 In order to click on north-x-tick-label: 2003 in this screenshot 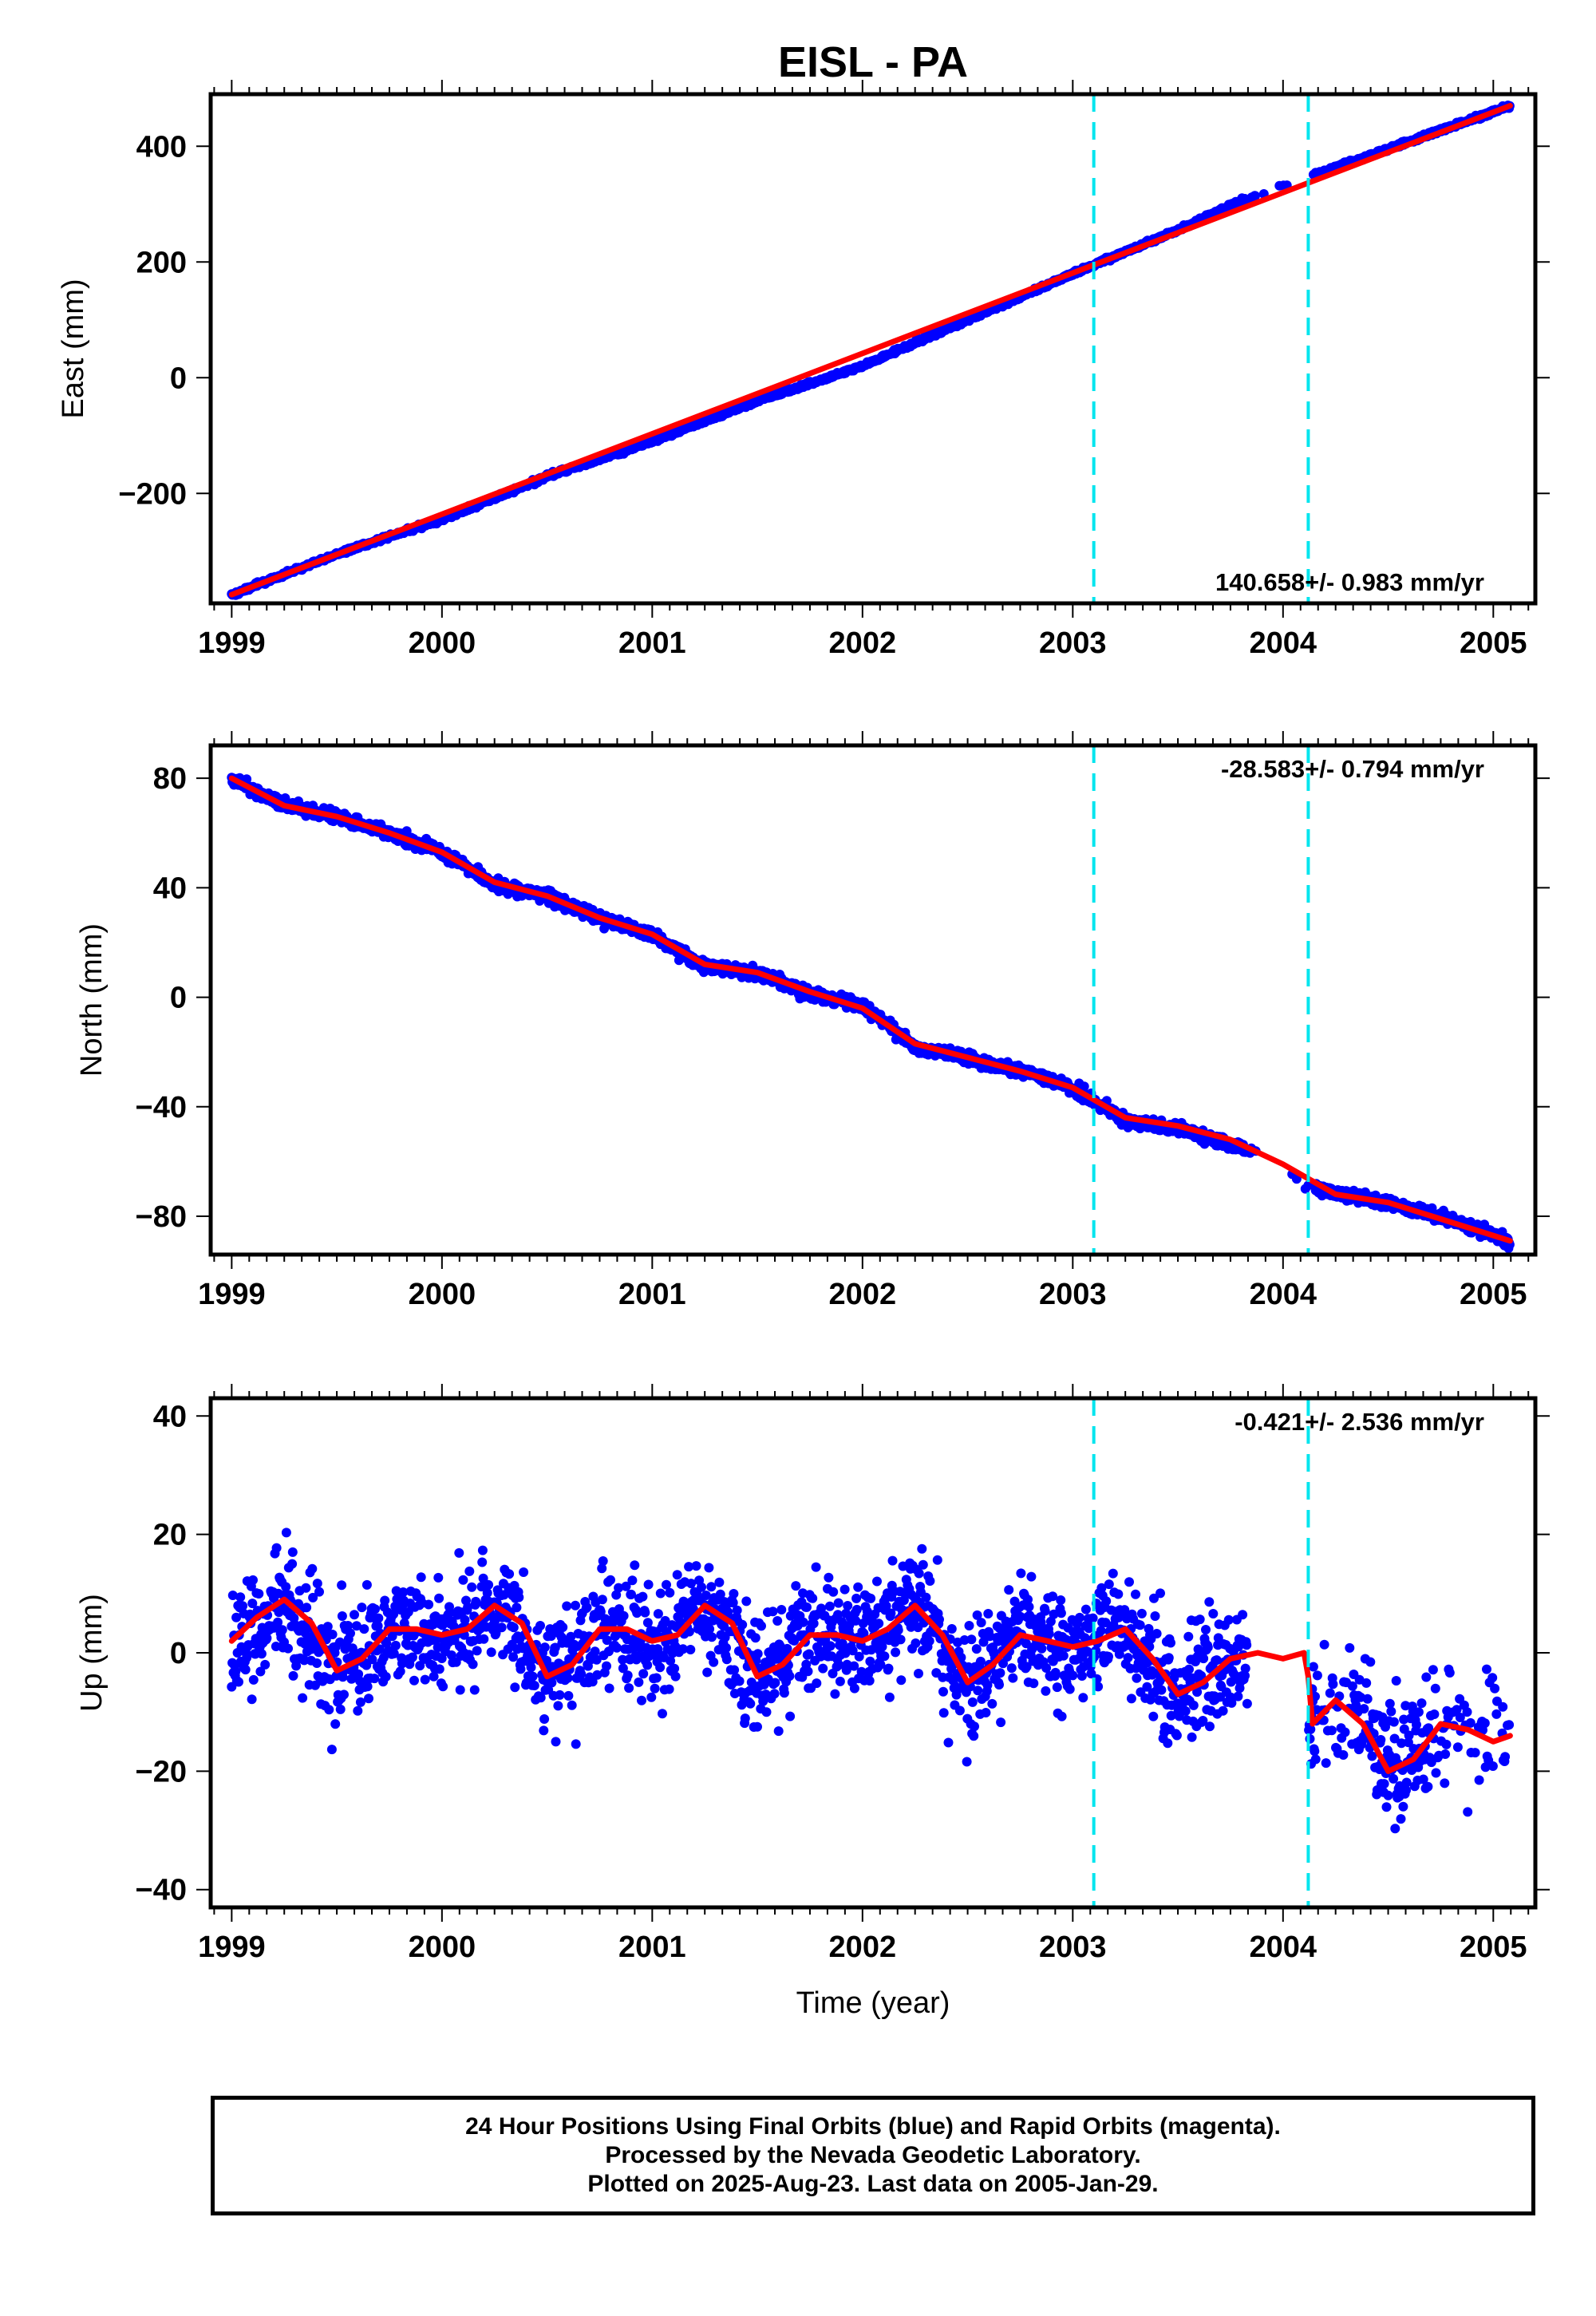, I will do `click(1073, 1294)`.